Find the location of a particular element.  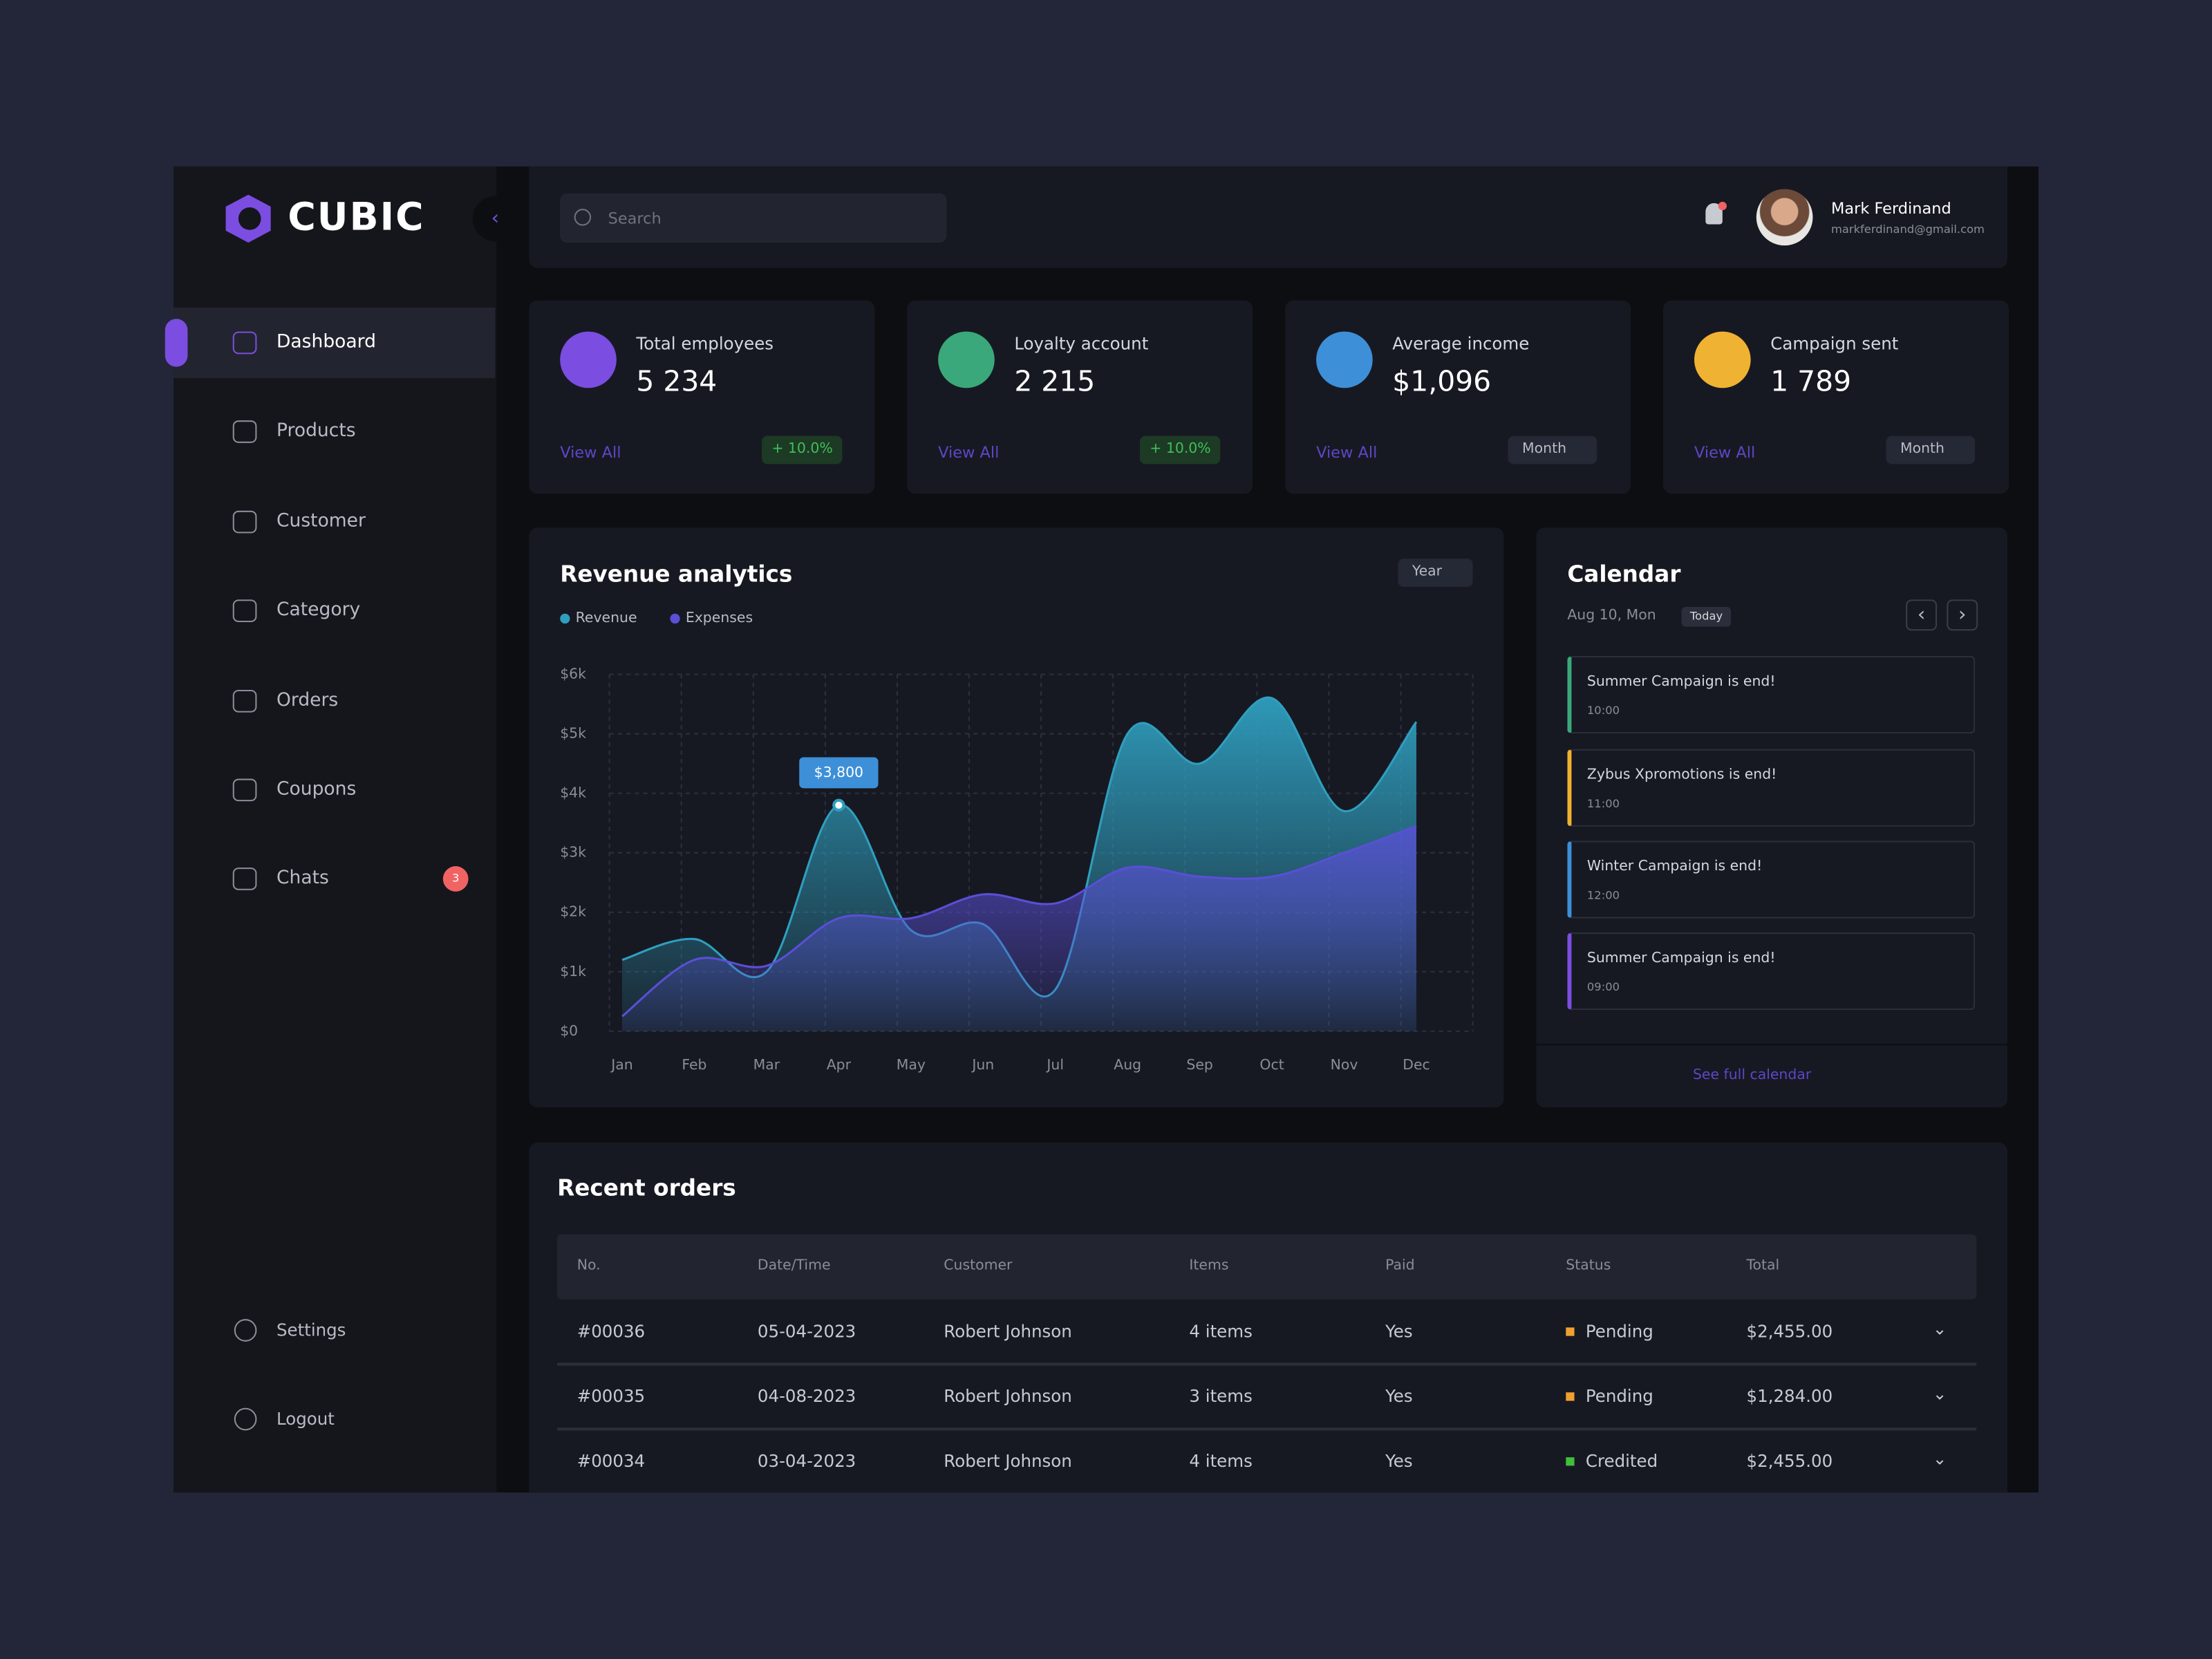

calendar-nav: ‹ is located at coordinates (1922, 615).